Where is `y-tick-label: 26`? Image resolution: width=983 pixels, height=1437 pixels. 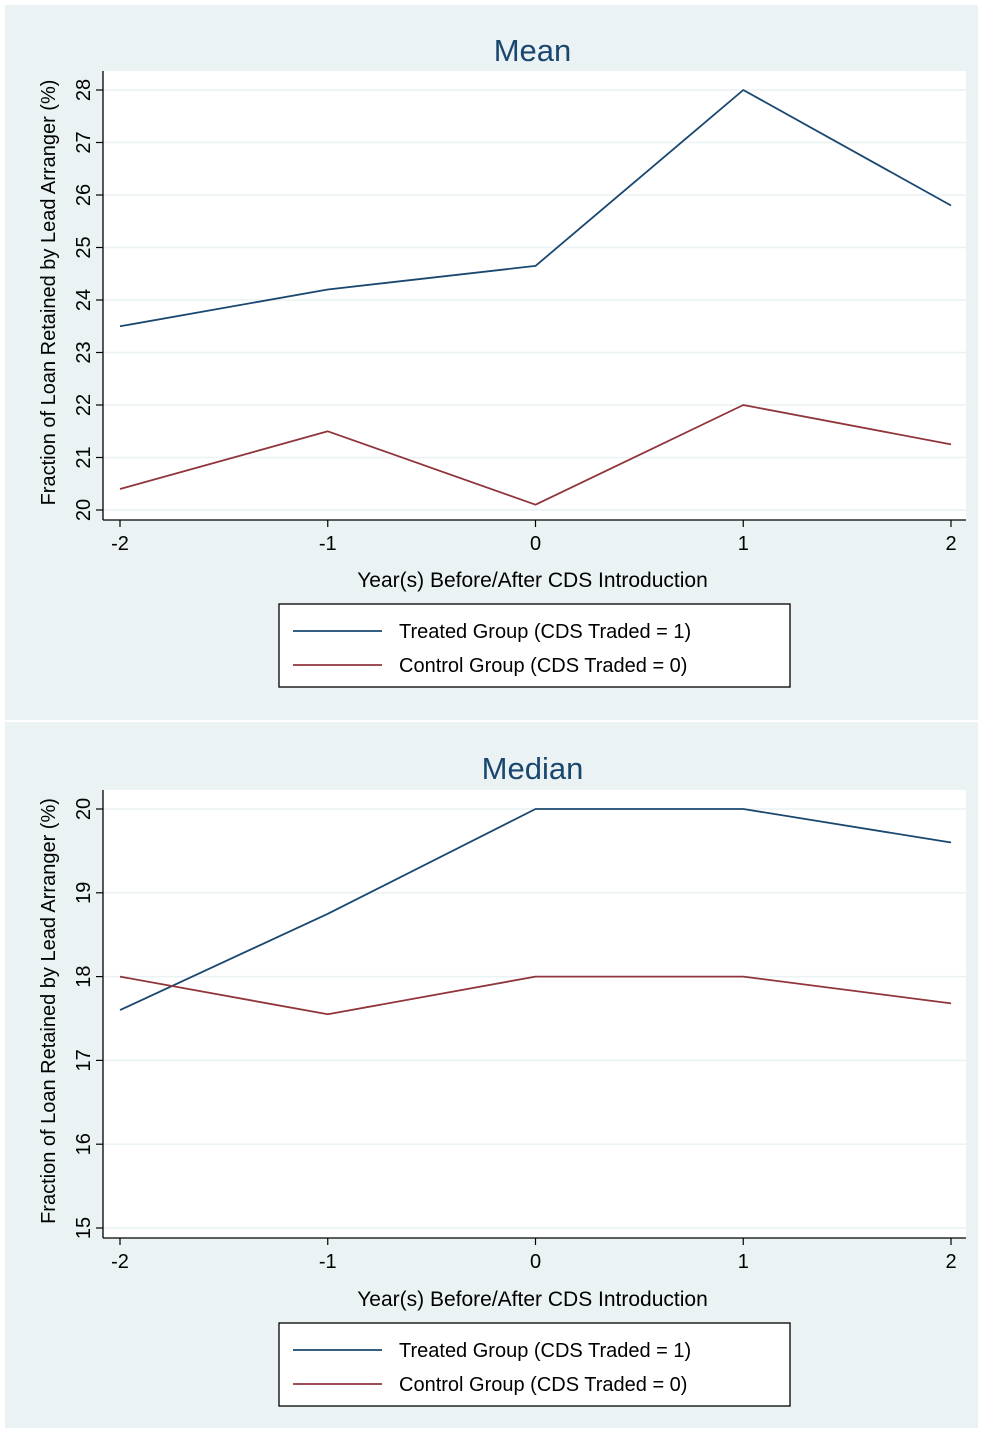
y-tick-label: 26 is located at coordinates (84, 195).